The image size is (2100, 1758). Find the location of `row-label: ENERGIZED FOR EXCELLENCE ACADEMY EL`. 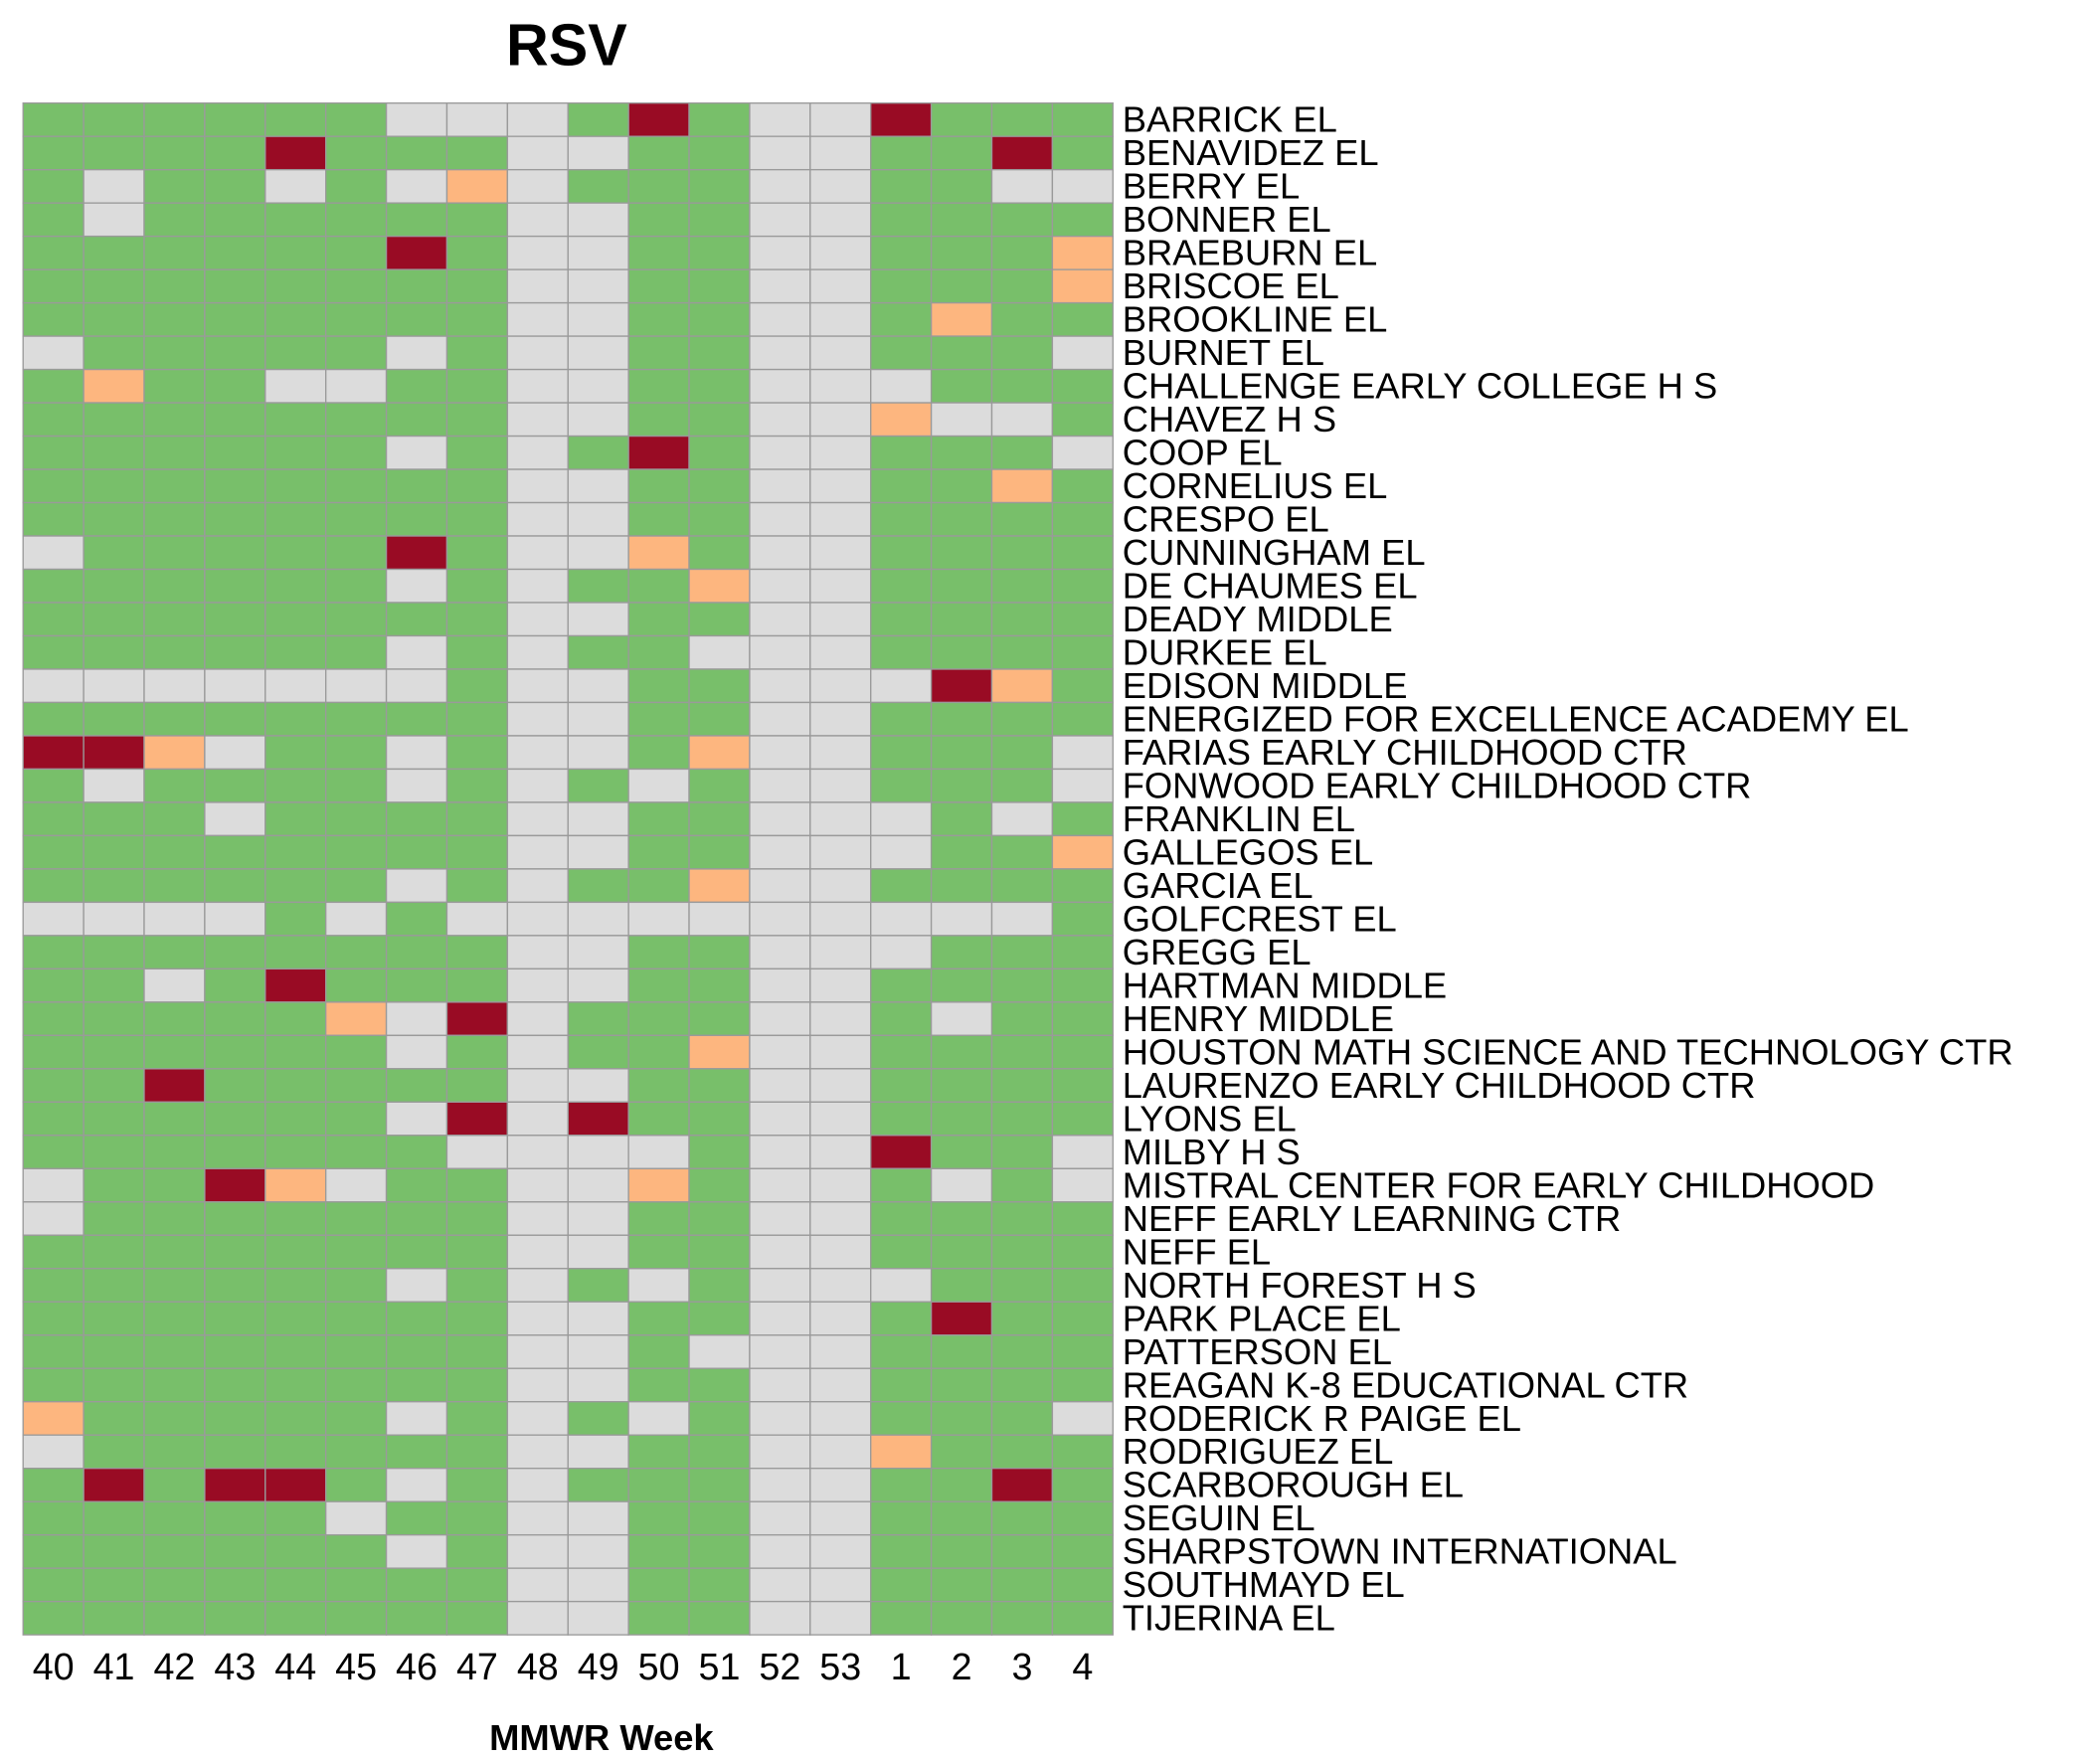

row-label: ENERGIZED FOR EXCELLENCE ACADEMY EL is located at coordinates (1516, 719).